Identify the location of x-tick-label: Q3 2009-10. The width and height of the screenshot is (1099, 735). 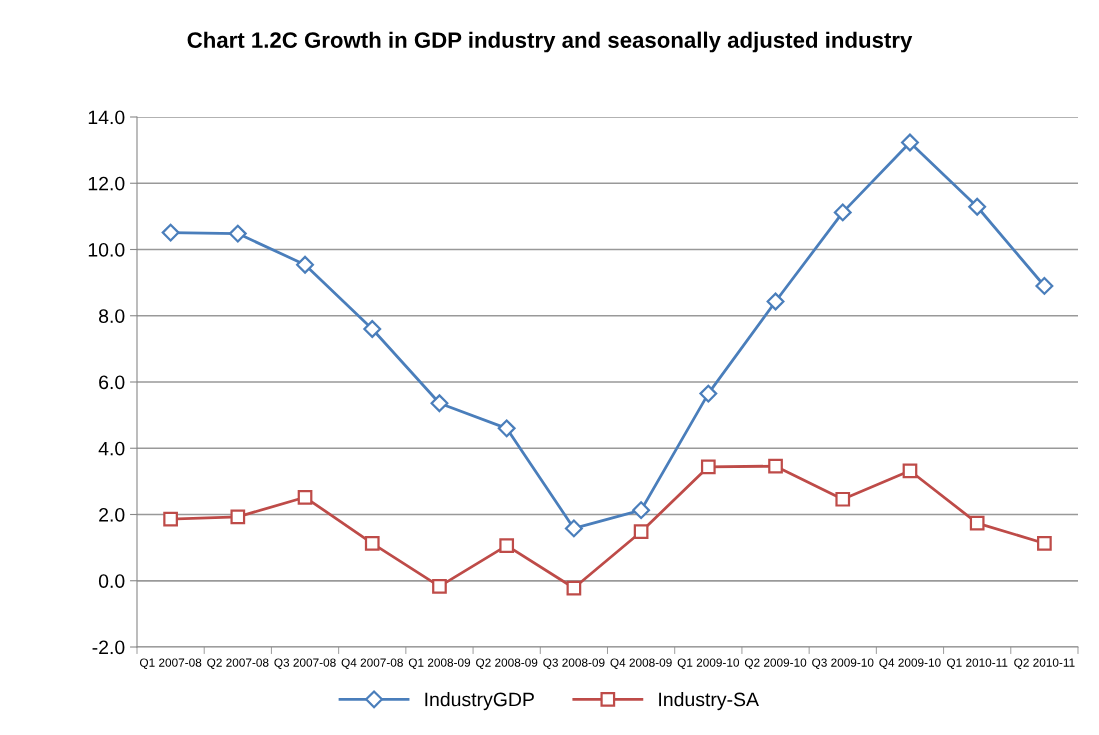
(843, 663).